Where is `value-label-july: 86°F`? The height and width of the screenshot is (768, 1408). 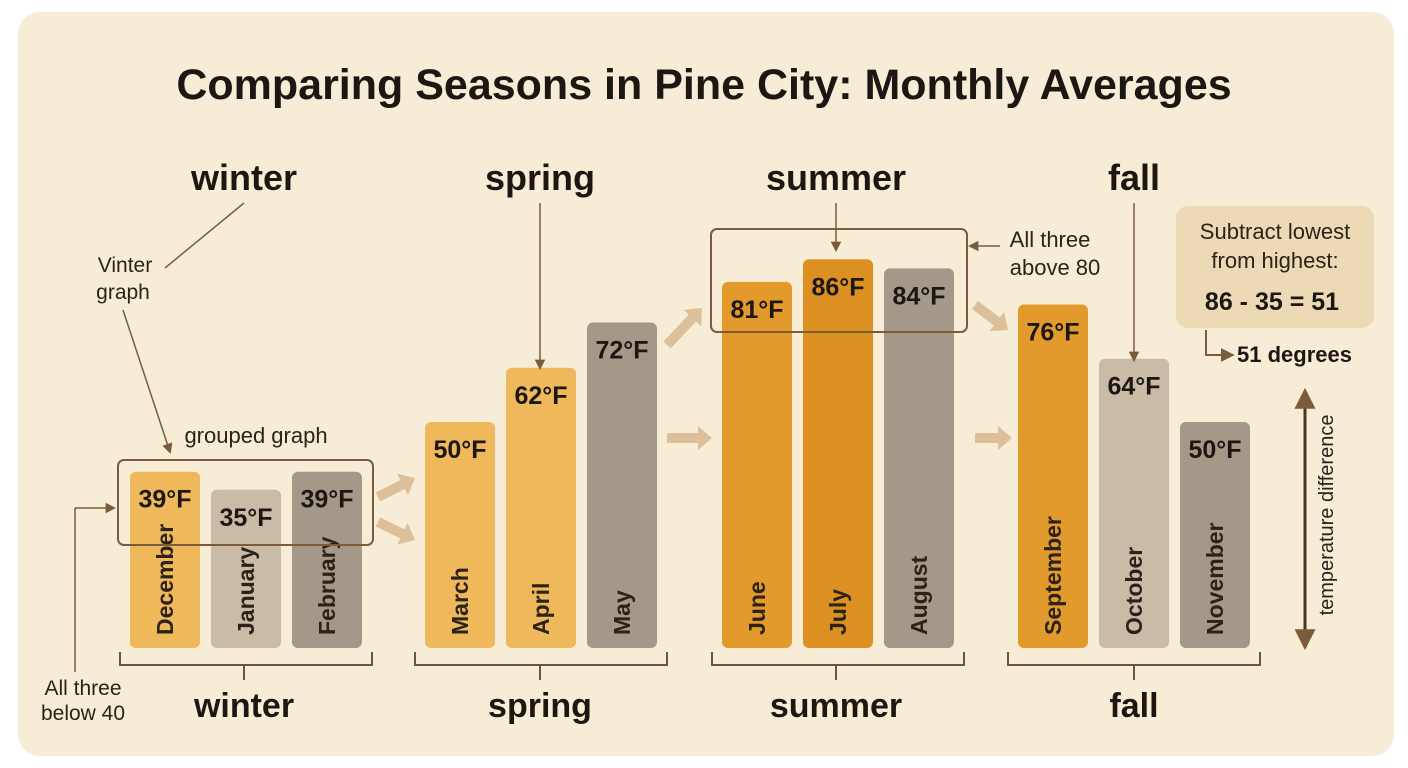 value-label-july: 86°F is located at coordinates (837, 287).